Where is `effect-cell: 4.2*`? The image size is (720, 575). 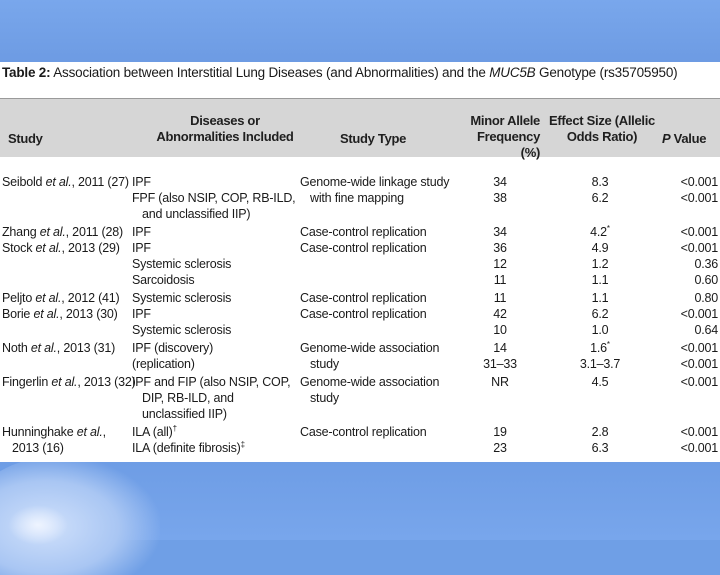
effect-cell: 4.2* is located at coordinates (600, 231).